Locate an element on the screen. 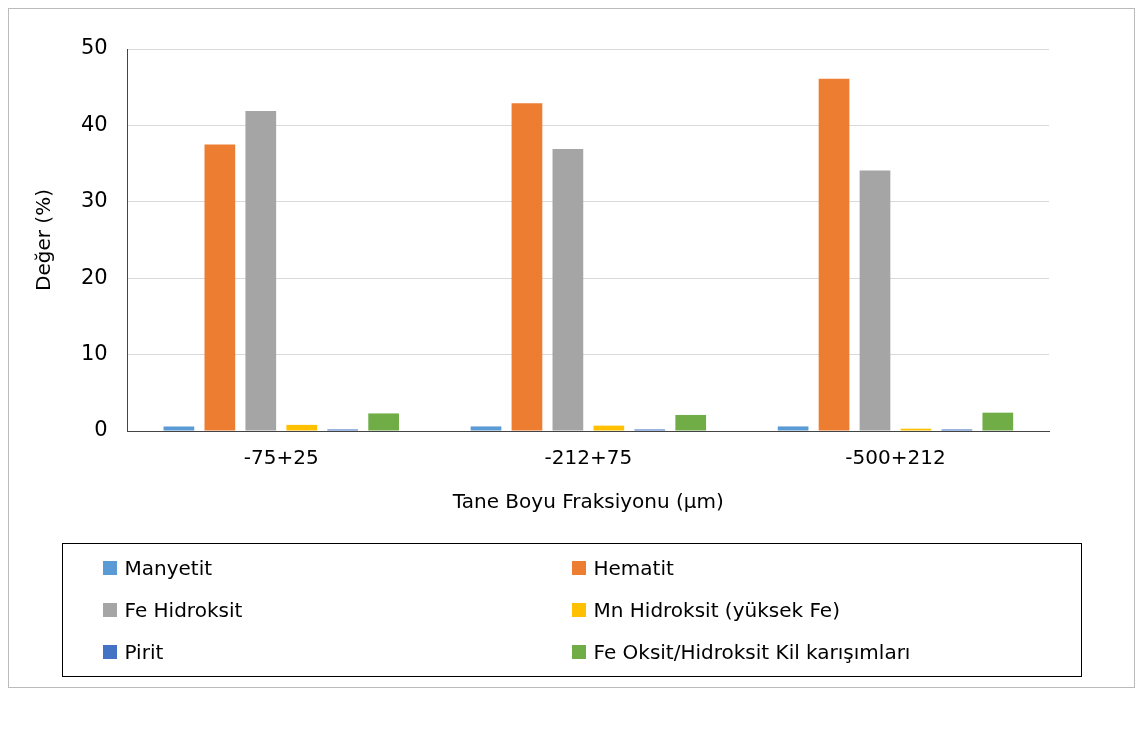  legend-label: Hematit is located at coordinates (633, 568).